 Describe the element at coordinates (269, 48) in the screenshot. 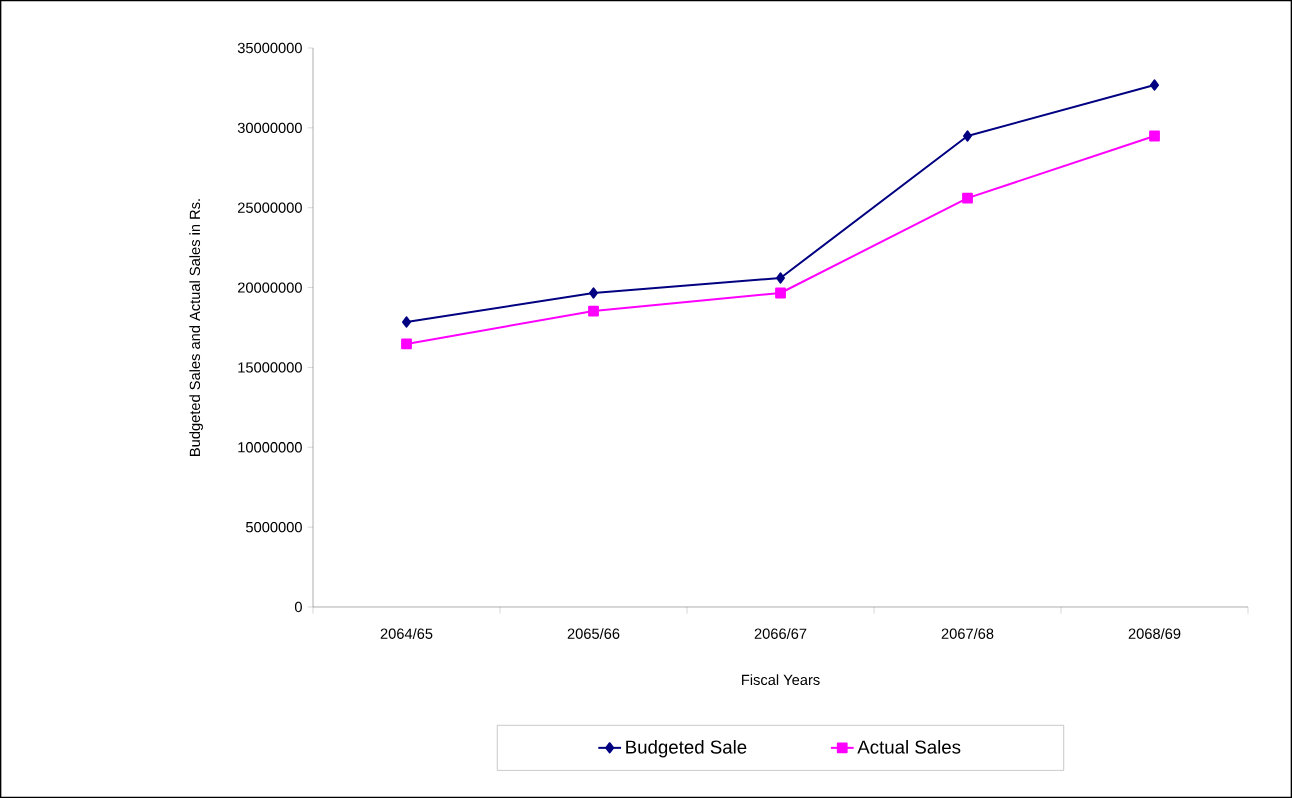

I see `y-tick-label: 35000000` at that location.